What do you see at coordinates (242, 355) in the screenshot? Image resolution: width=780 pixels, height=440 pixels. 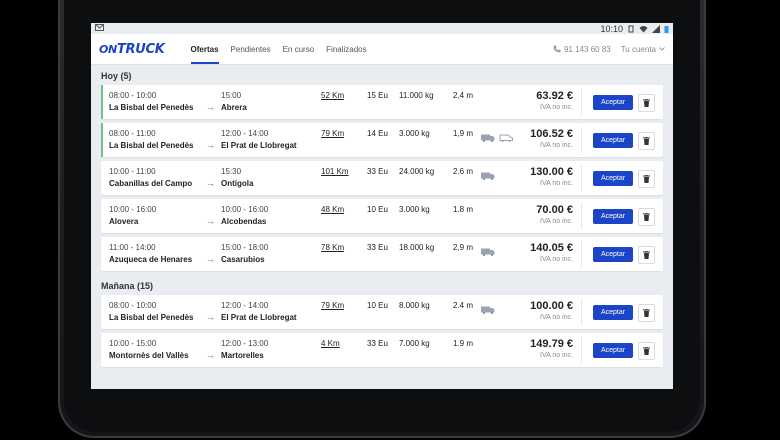 I see `destination-place: Martorelles` at bounding box center [242, 355].